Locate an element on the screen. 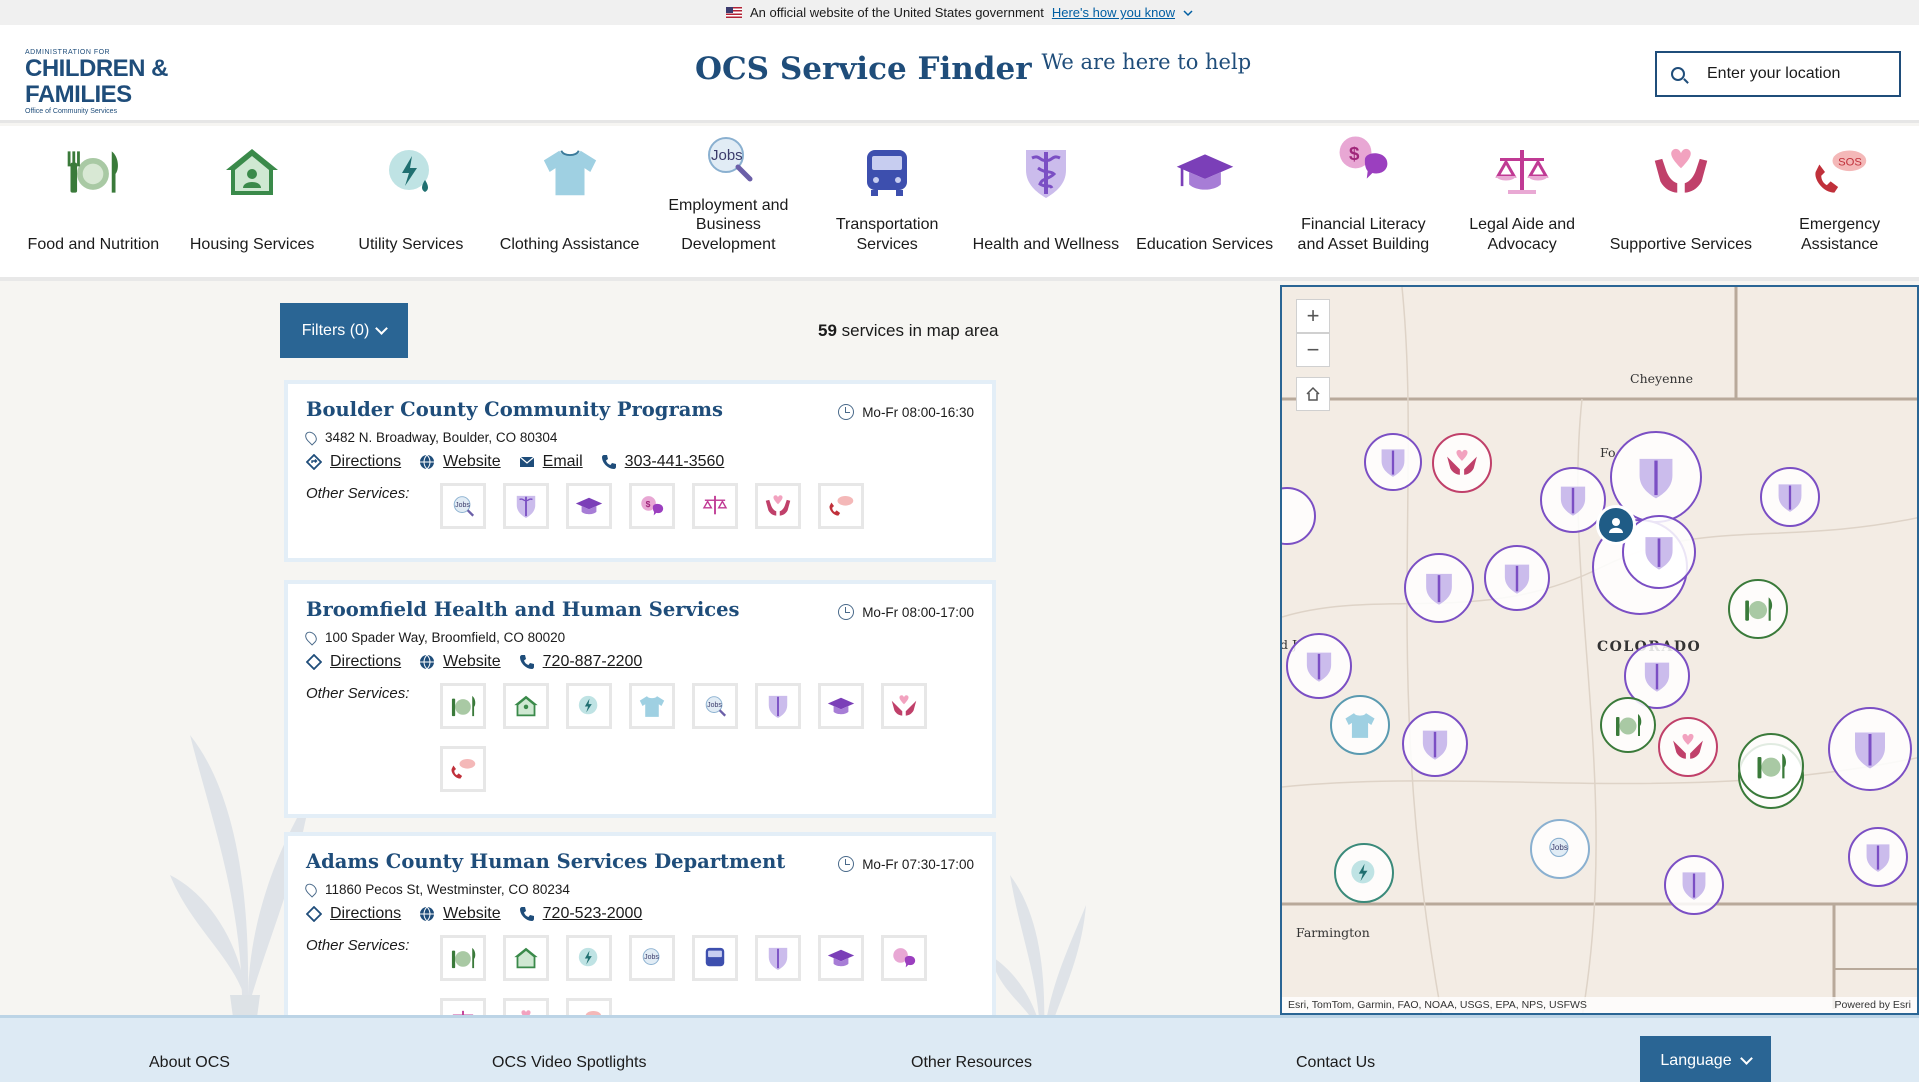 The image size is (1919, 1082). footer-link-contact: Contact Us is located at coordinates (1336, 1062).